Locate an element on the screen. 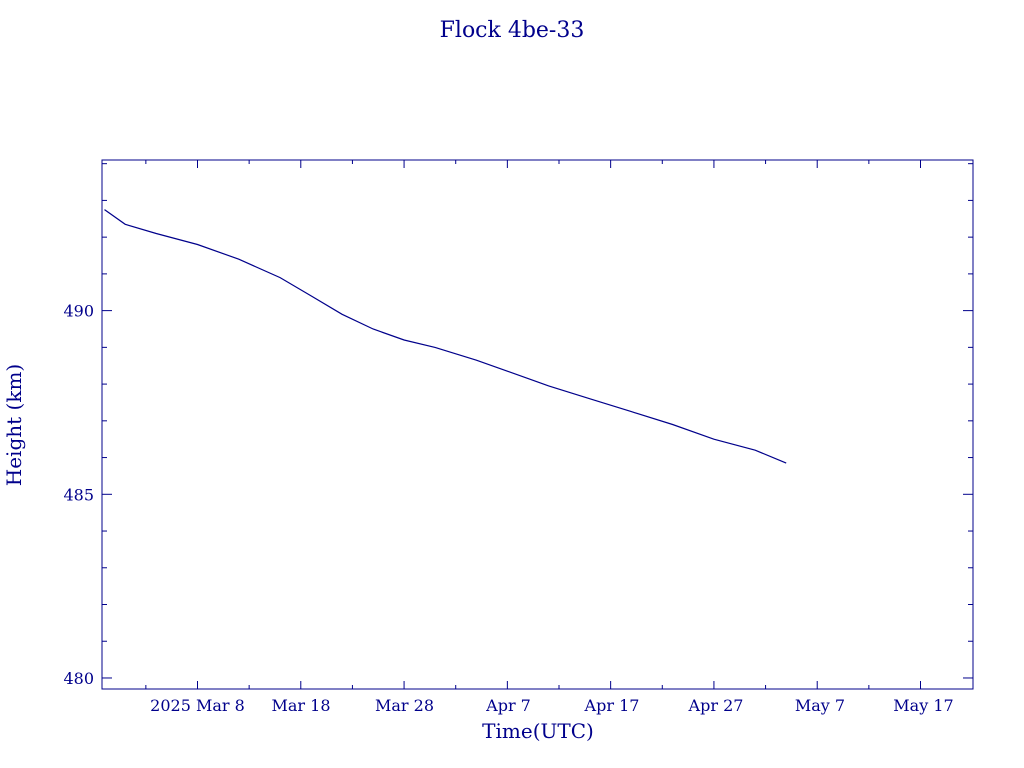  x-tick-label: May 7 is located at coordinates (820, 705).